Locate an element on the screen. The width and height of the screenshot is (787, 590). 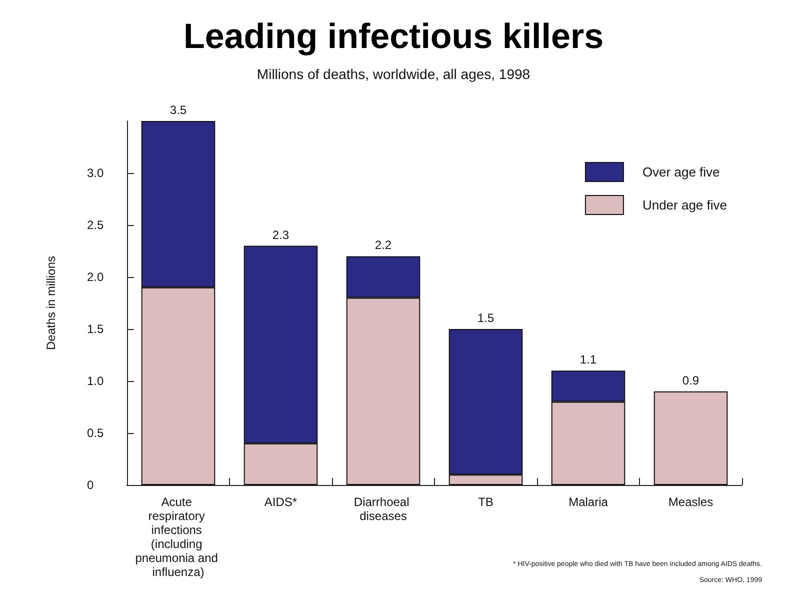
total-label: 1.5 is located at coordinates (485, 318).